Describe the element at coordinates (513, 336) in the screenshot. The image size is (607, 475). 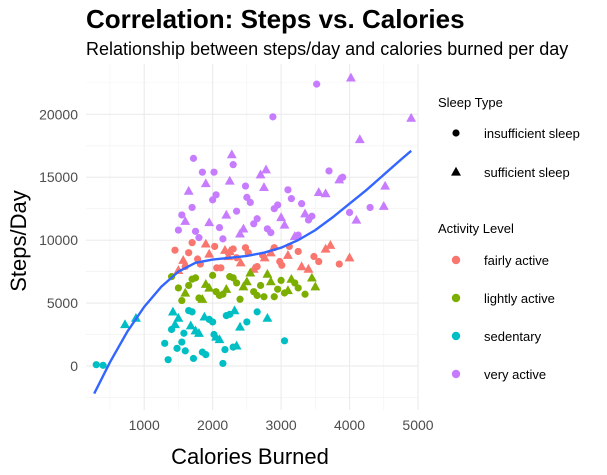
I see `legend-label: sedentary` at that location.